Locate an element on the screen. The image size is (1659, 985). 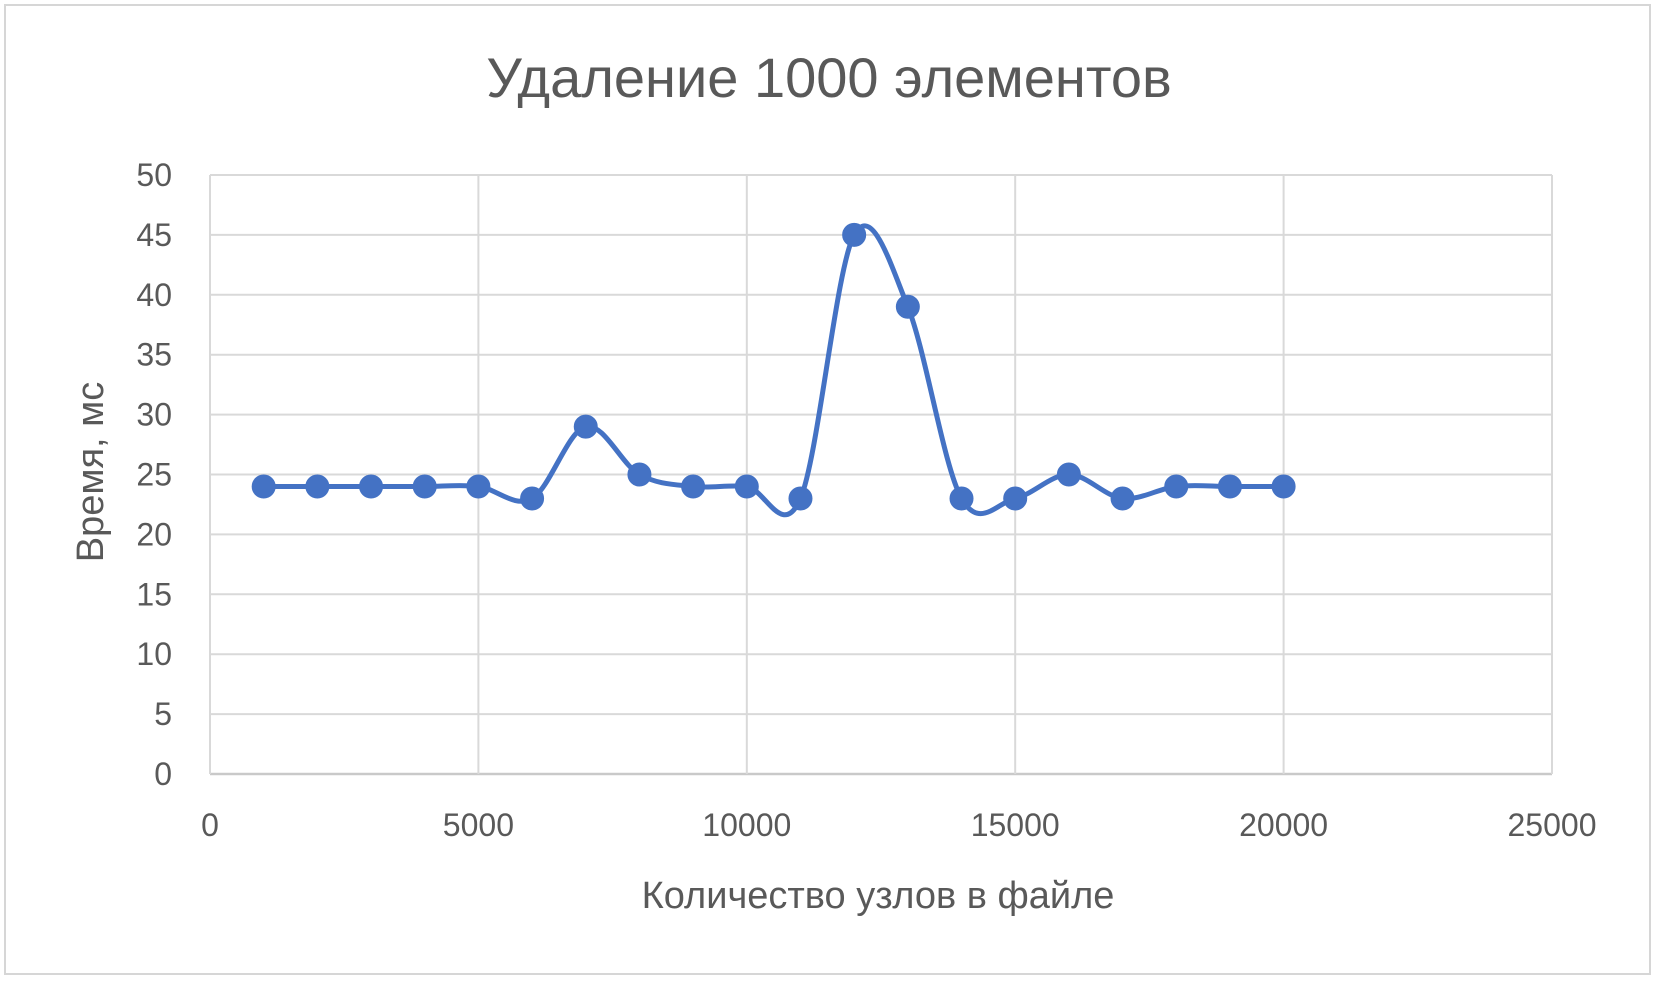
y-tick-label: 45 is located at coordinates (154, 235).